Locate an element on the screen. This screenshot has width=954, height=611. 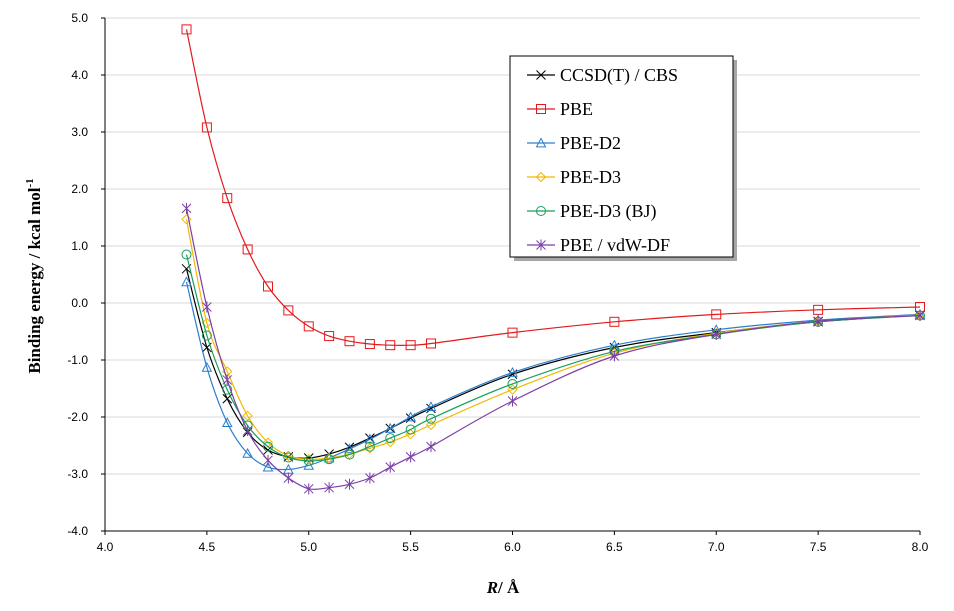
y-tick-label: 4.0 is located at coordinates (79, 75).